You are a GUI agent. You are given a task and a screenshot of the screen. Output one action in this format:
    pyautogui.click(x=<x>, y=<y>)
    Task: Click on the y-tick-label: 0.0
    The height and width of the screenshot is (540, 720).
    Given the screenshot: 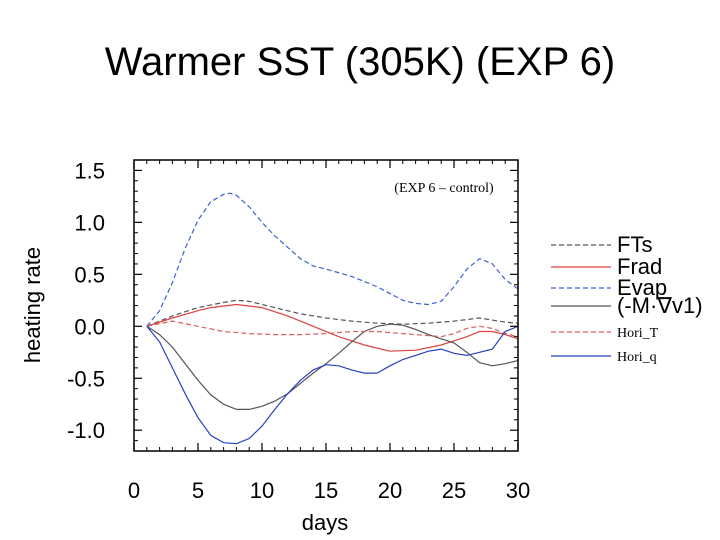 What is the action you would take?
    pyautogui.click(x=89, y=326)
    